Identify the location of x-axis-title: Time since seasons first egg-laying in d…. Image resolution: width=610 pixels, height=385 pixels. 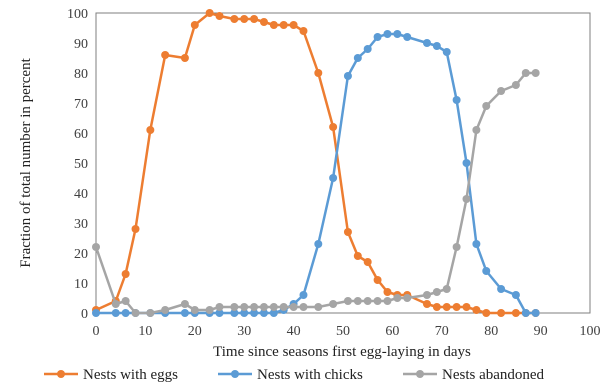
(342, 352).